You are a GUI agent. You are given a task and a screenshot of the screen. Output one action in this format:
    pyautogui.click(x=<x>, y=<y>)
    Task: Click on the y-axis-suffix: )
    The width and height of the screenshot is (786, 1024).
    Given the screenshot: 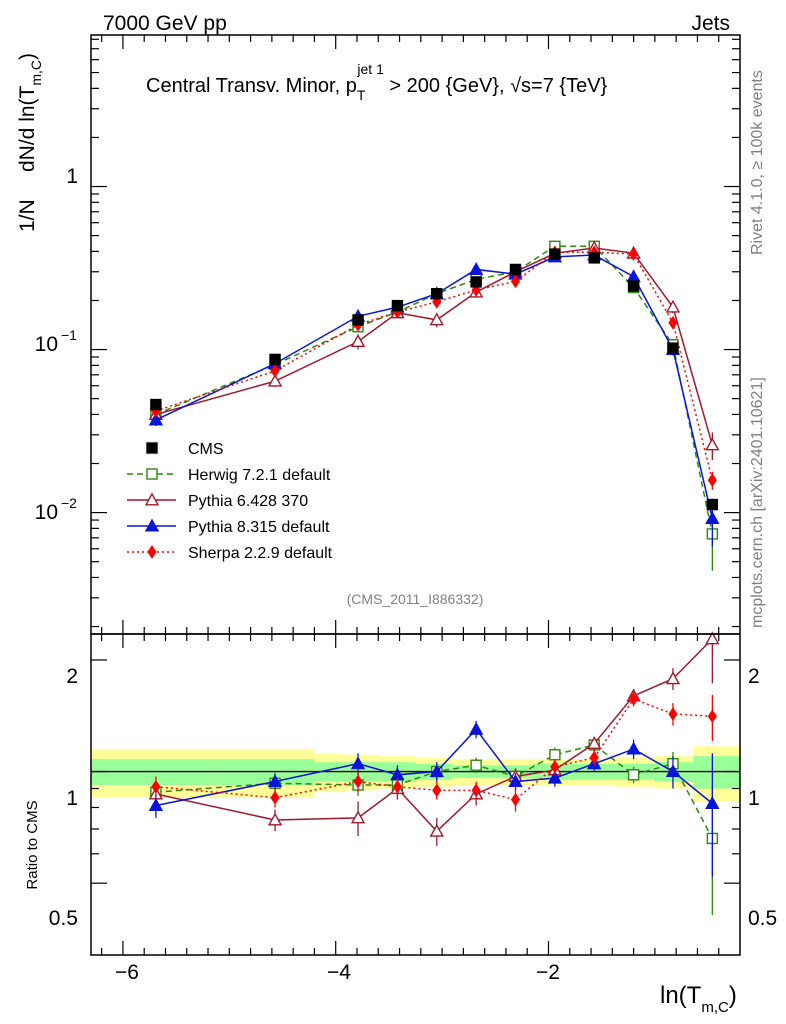 What is the action you would take?
    pyautogui.click(x=27, y=56)
    